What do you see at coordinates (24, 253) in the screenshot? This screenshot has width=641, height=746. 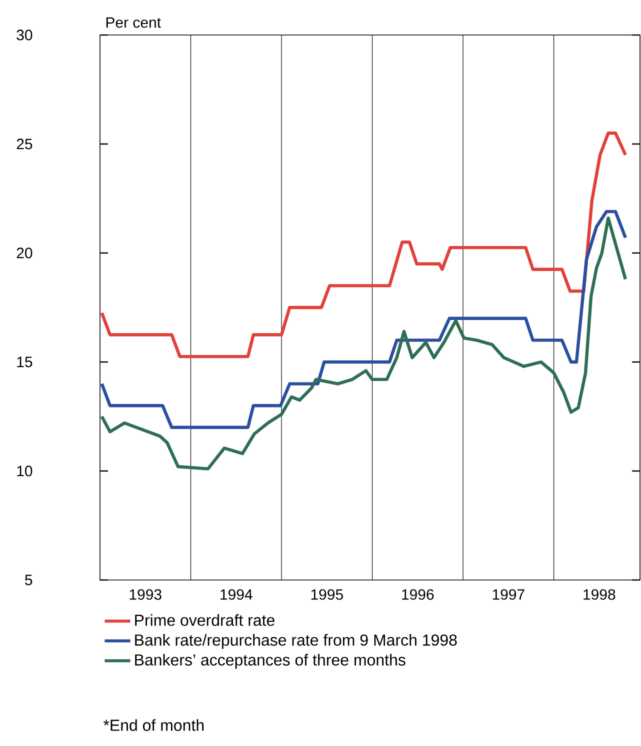 I see `y-tick-label: 20` at bounding box center [24, 253].